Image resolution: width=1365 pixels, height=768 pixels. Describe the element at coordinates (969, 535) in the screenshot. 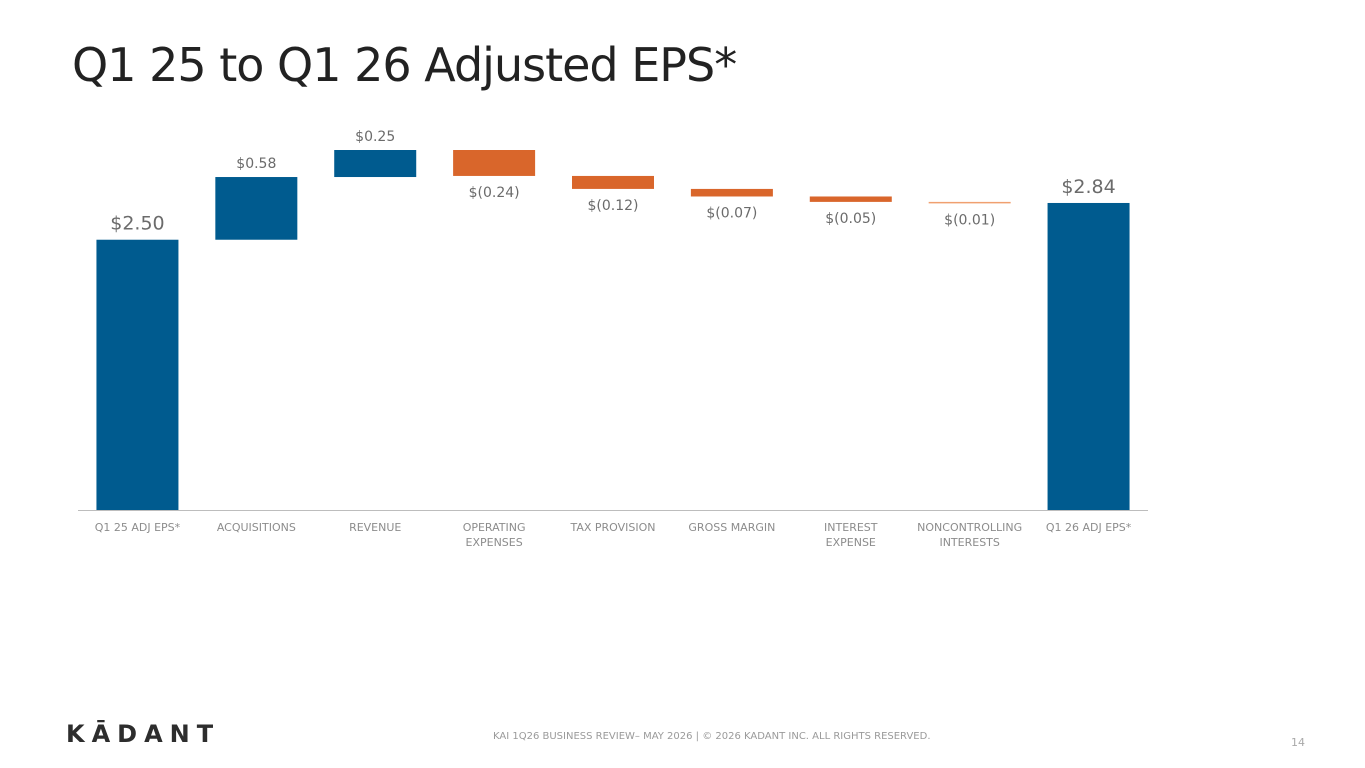

I see `category-label-7: NONCONTROLLING INTERESTS` at that location.